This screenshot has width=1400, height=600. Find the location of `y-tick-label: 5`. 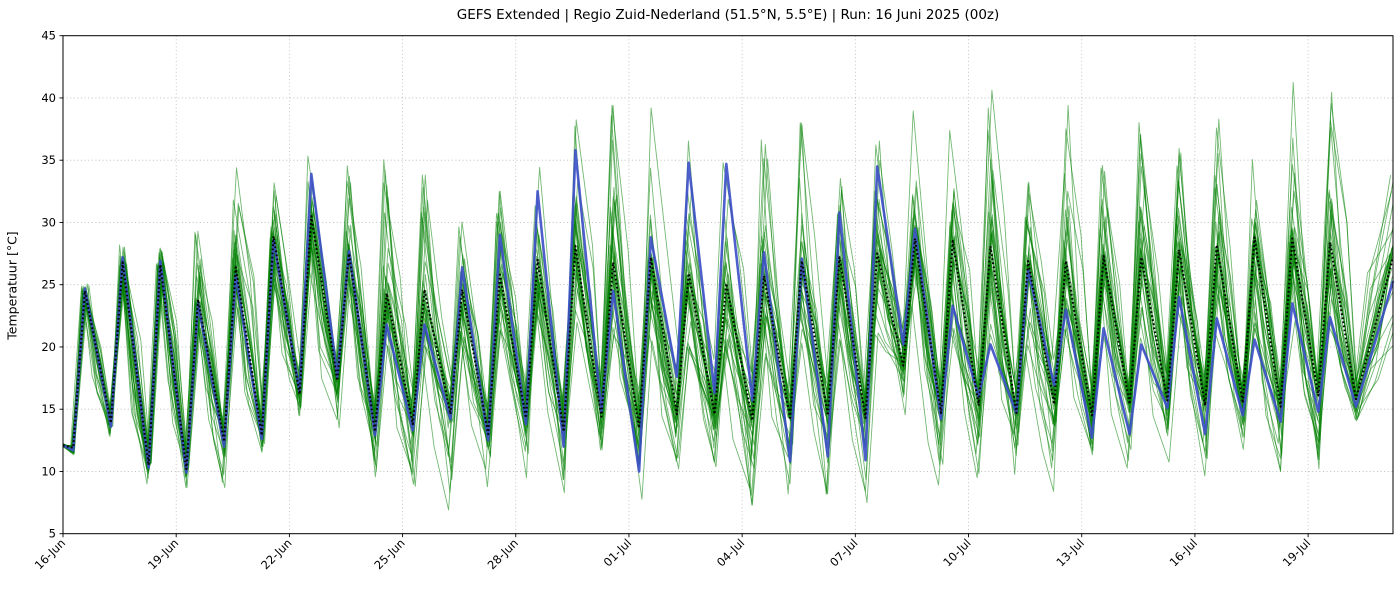

y-tick-label: 5 is located at coordinates (52, 534).